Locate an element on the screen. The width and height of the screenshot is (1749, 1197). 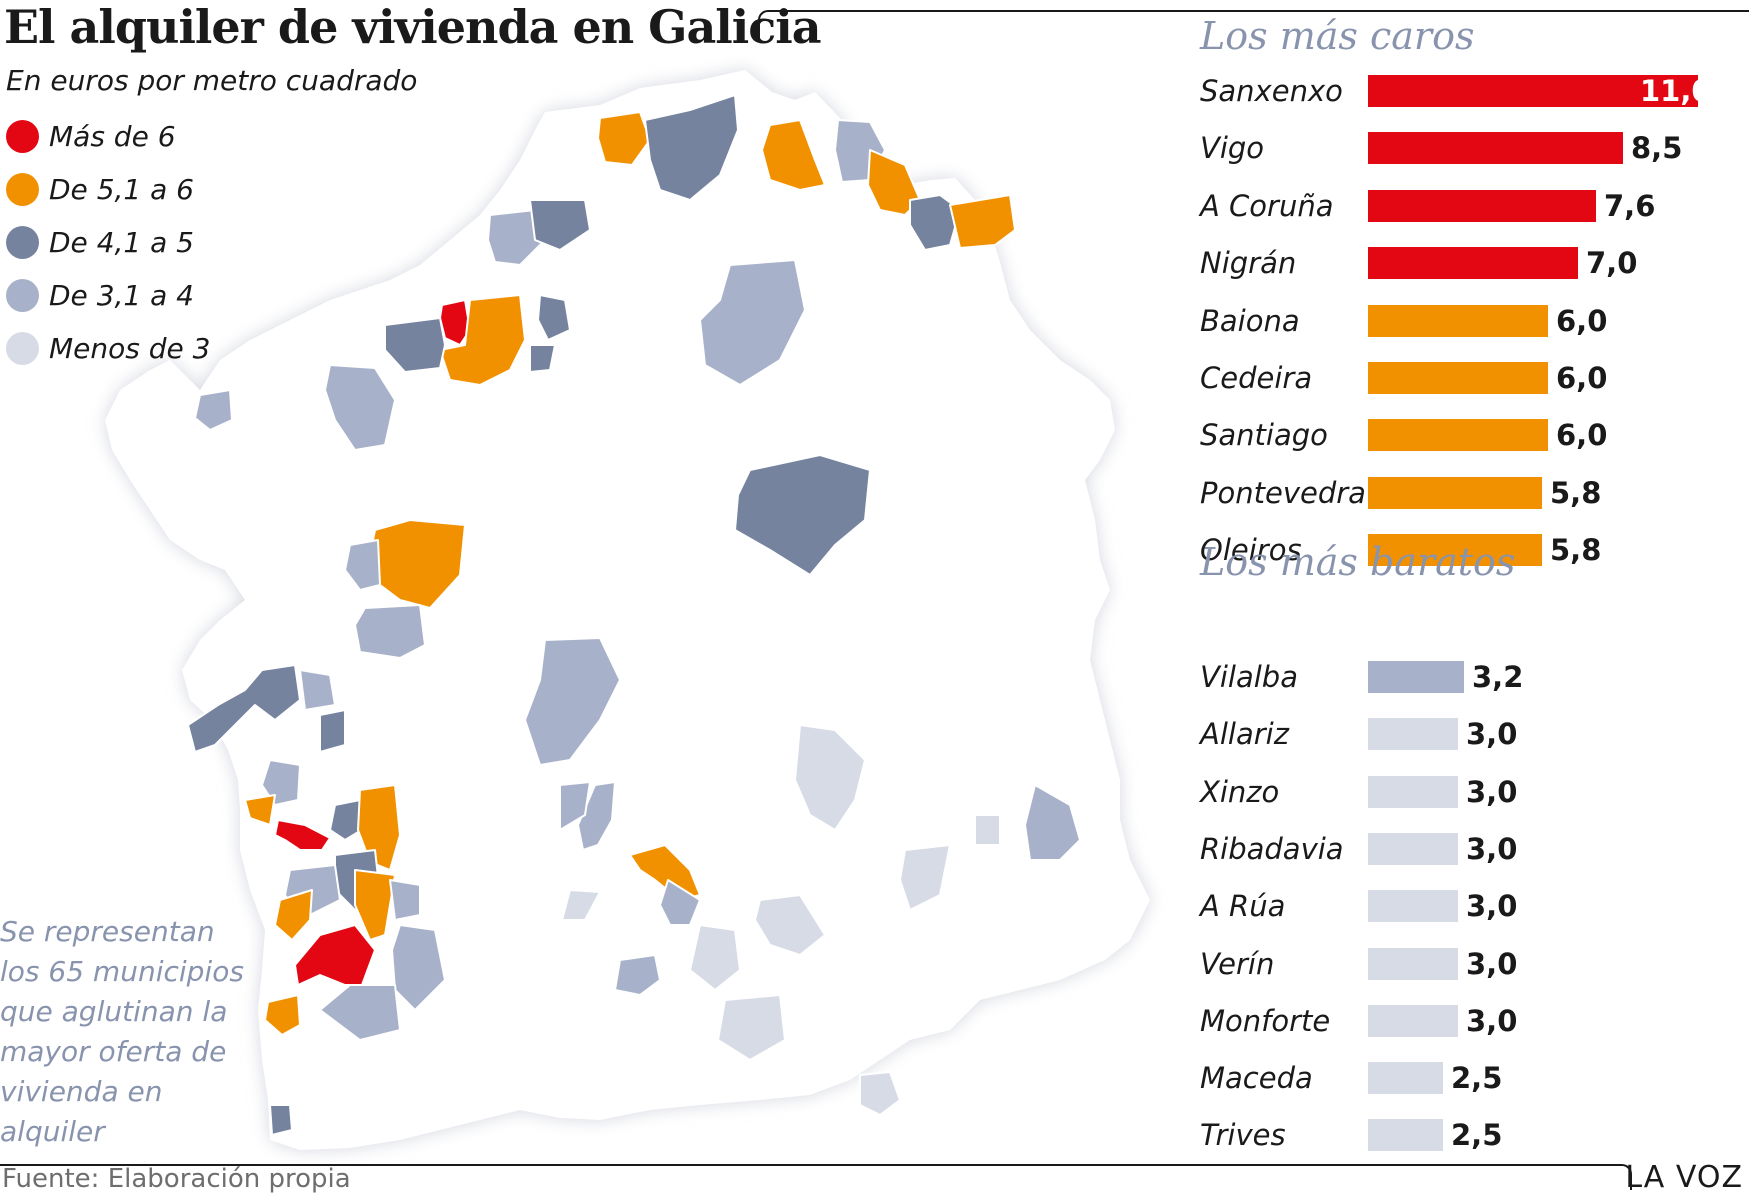
expensive-row: Cedeira 6,0 is located at coordinates (1474, 378).